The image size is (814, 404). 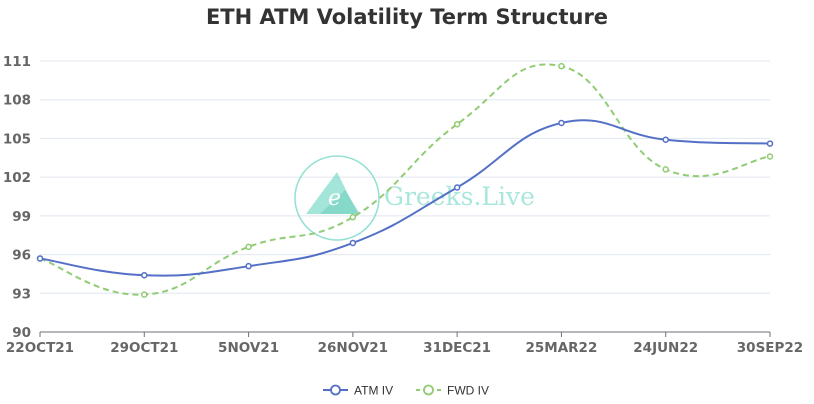 What do you see at coordinates (40, 348) in the screenshot?
I see `x-tick-label: 22OCT21` at bounding box center [40, 348].